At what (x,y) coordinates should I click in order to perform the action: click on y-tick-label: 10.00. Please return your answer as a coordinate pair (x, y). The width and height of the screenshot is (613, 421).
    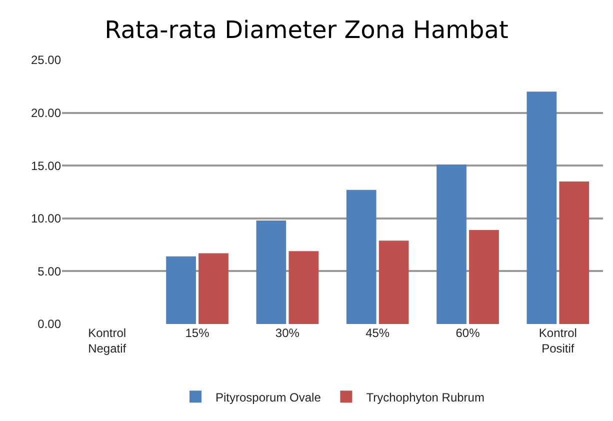
    Looking at the image, I should click on (46, 219).